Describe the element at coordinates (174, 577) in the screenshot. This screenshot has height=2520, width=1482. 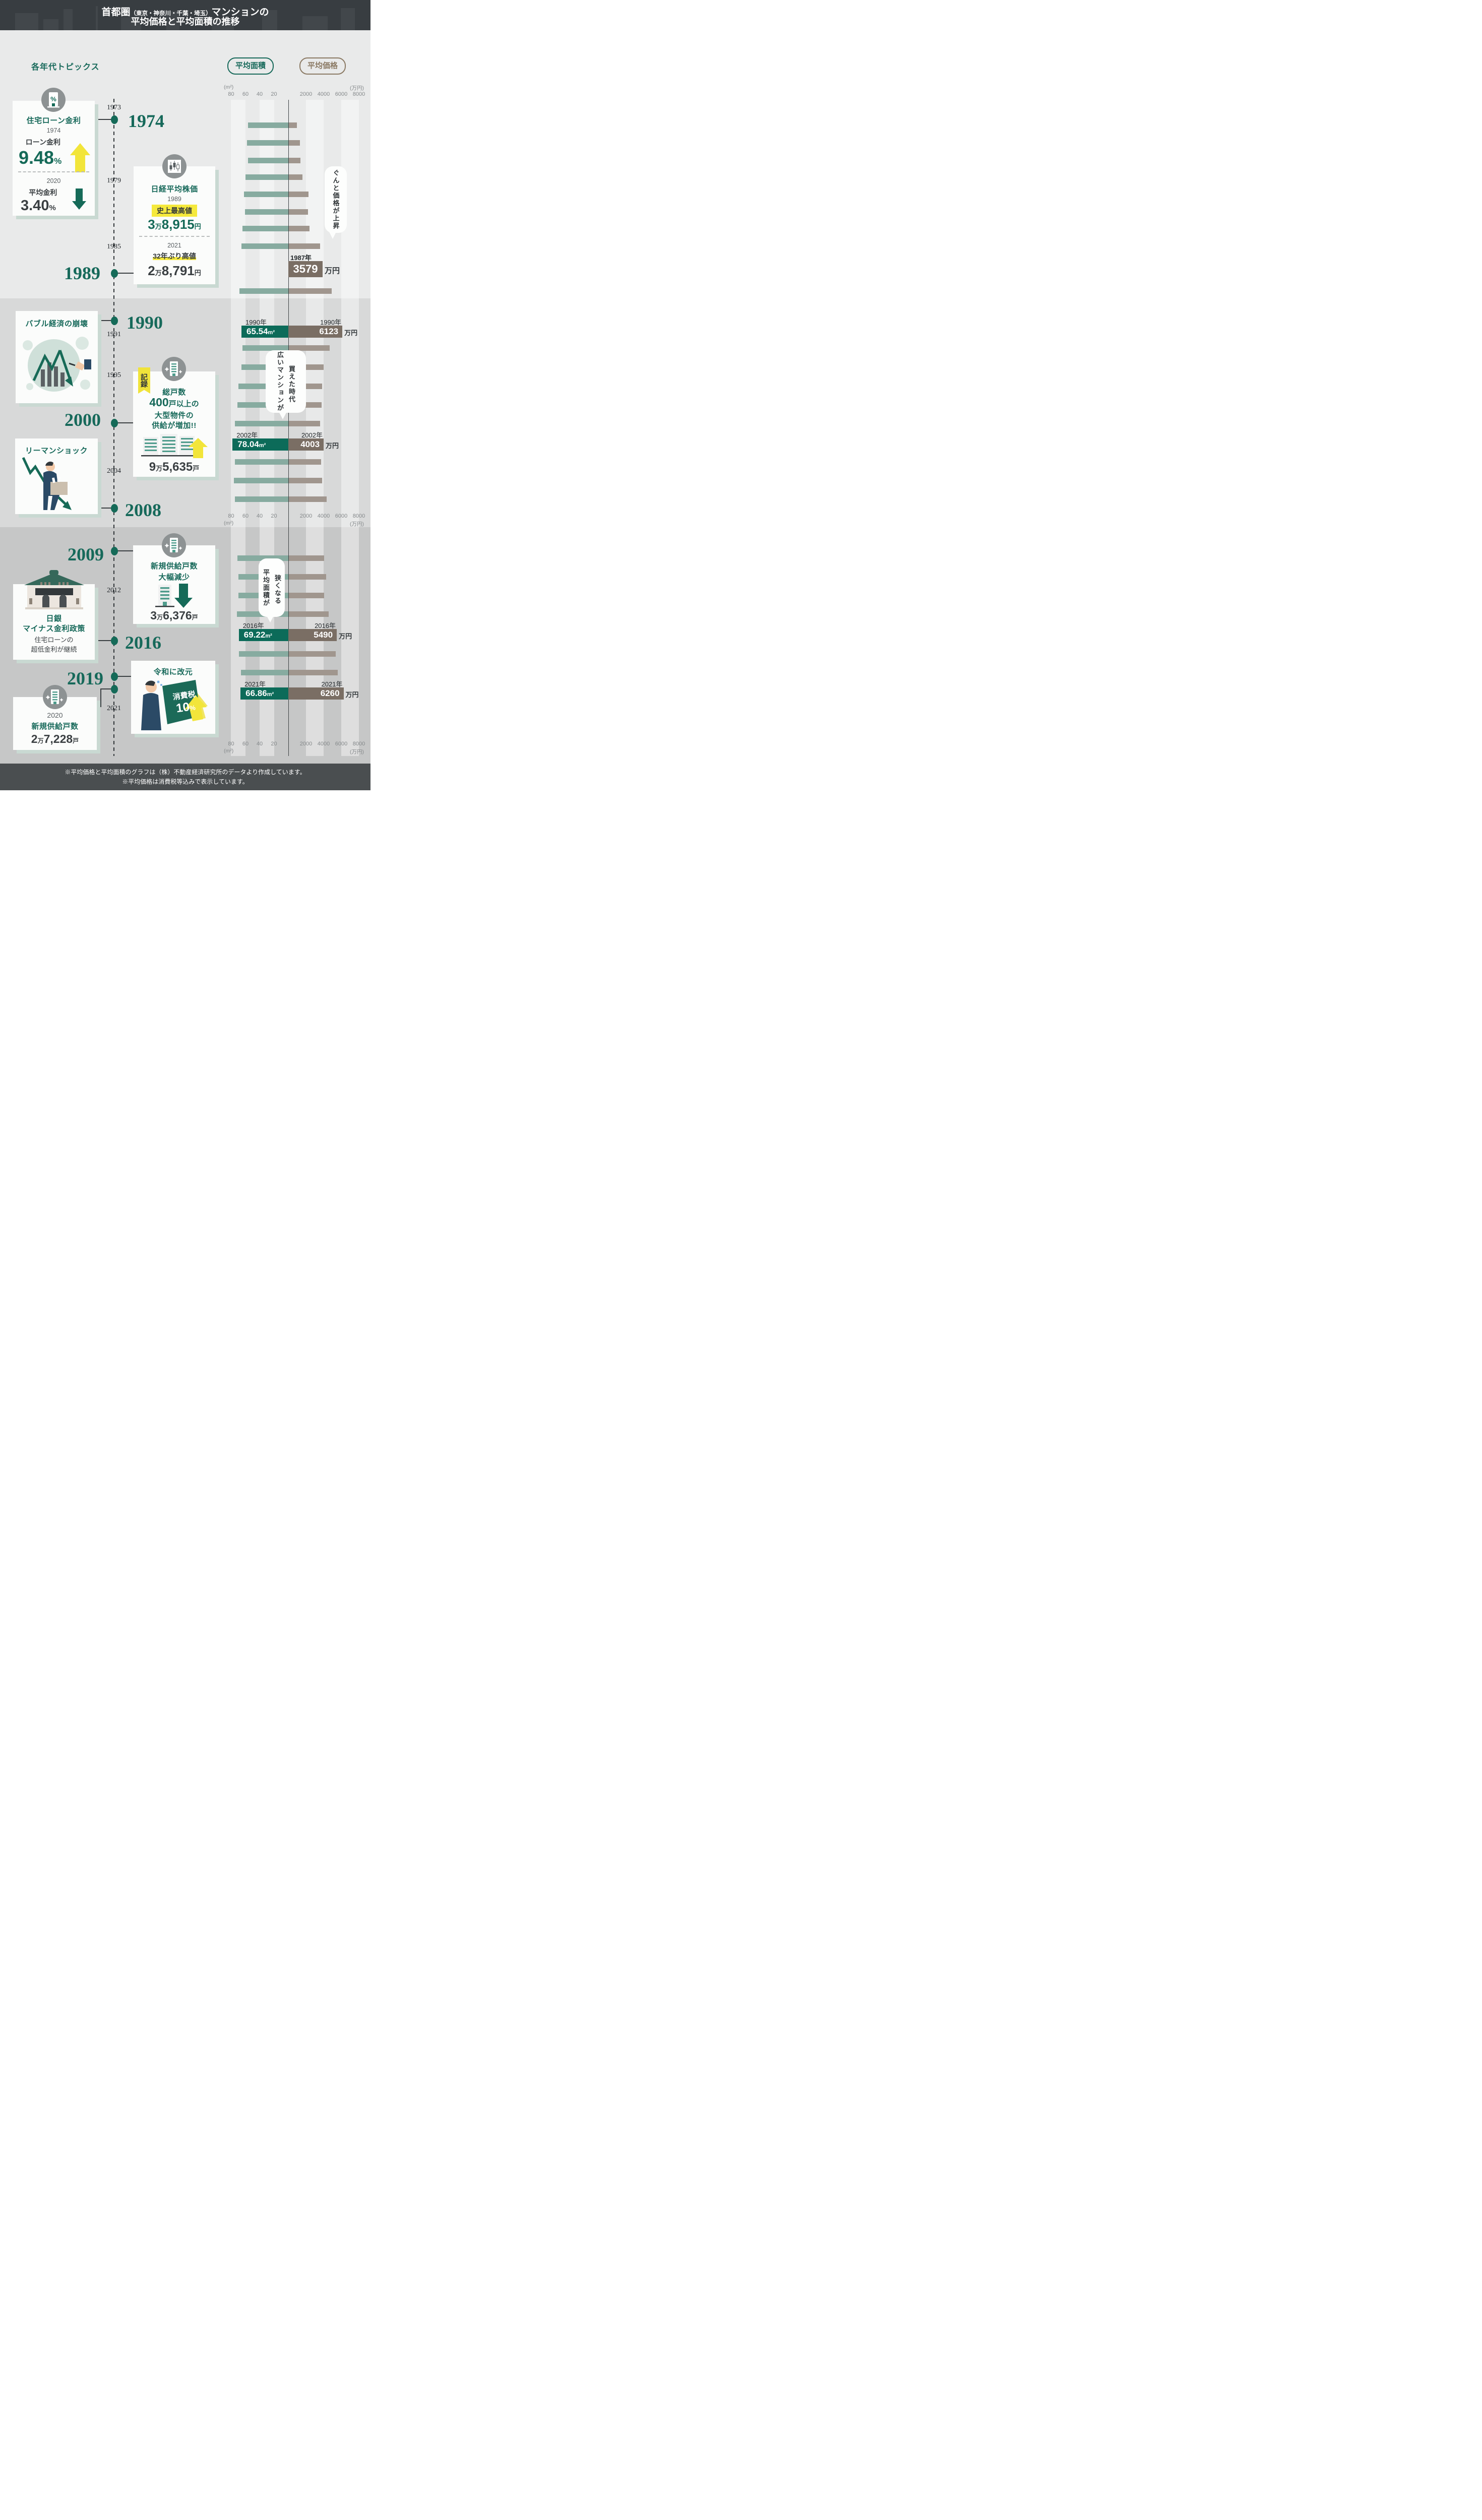
I see `card-title-line2: 大幅減少` at that location.